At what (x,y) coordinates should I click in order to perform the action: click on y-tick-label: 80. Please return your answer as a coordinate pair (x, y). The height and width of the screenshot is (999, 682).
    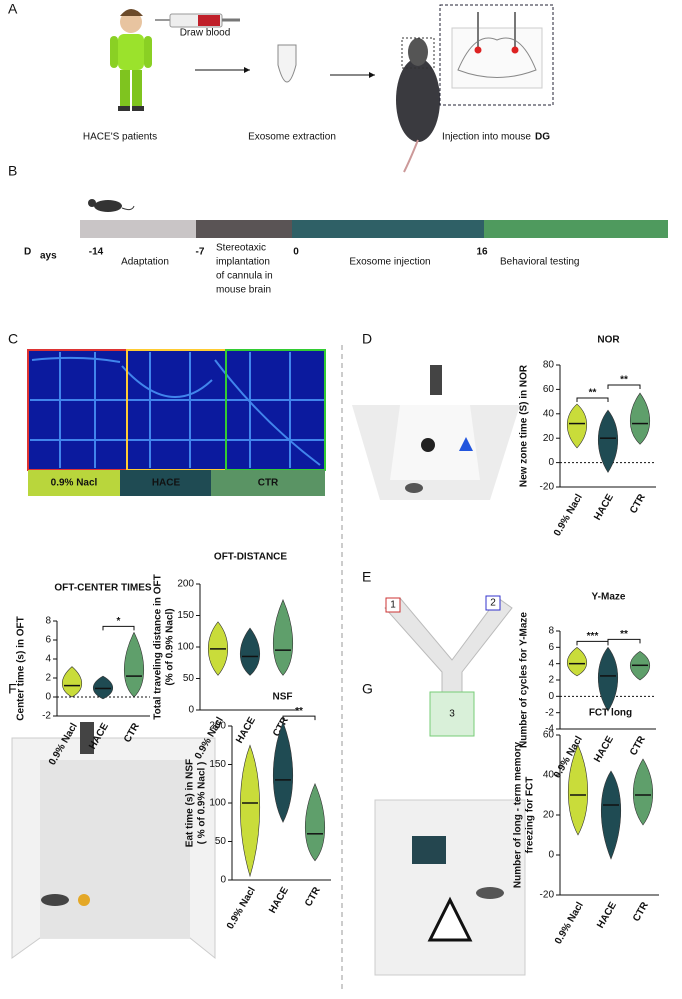
    Looking at the image, I should click on (549, 365).